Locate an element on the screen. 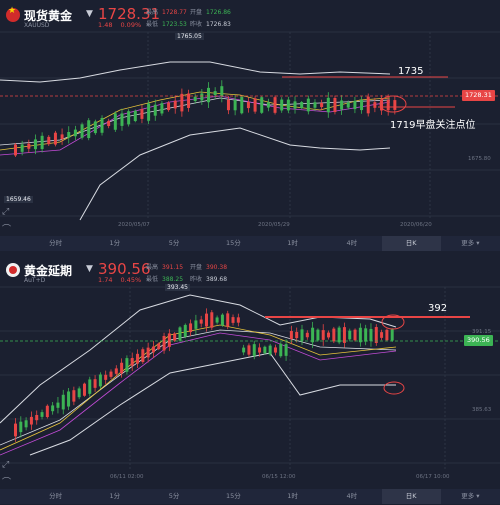 This screenshot has width=500, height=505. chart-high-label: 1765.05 is located at coordinates (189, 36).